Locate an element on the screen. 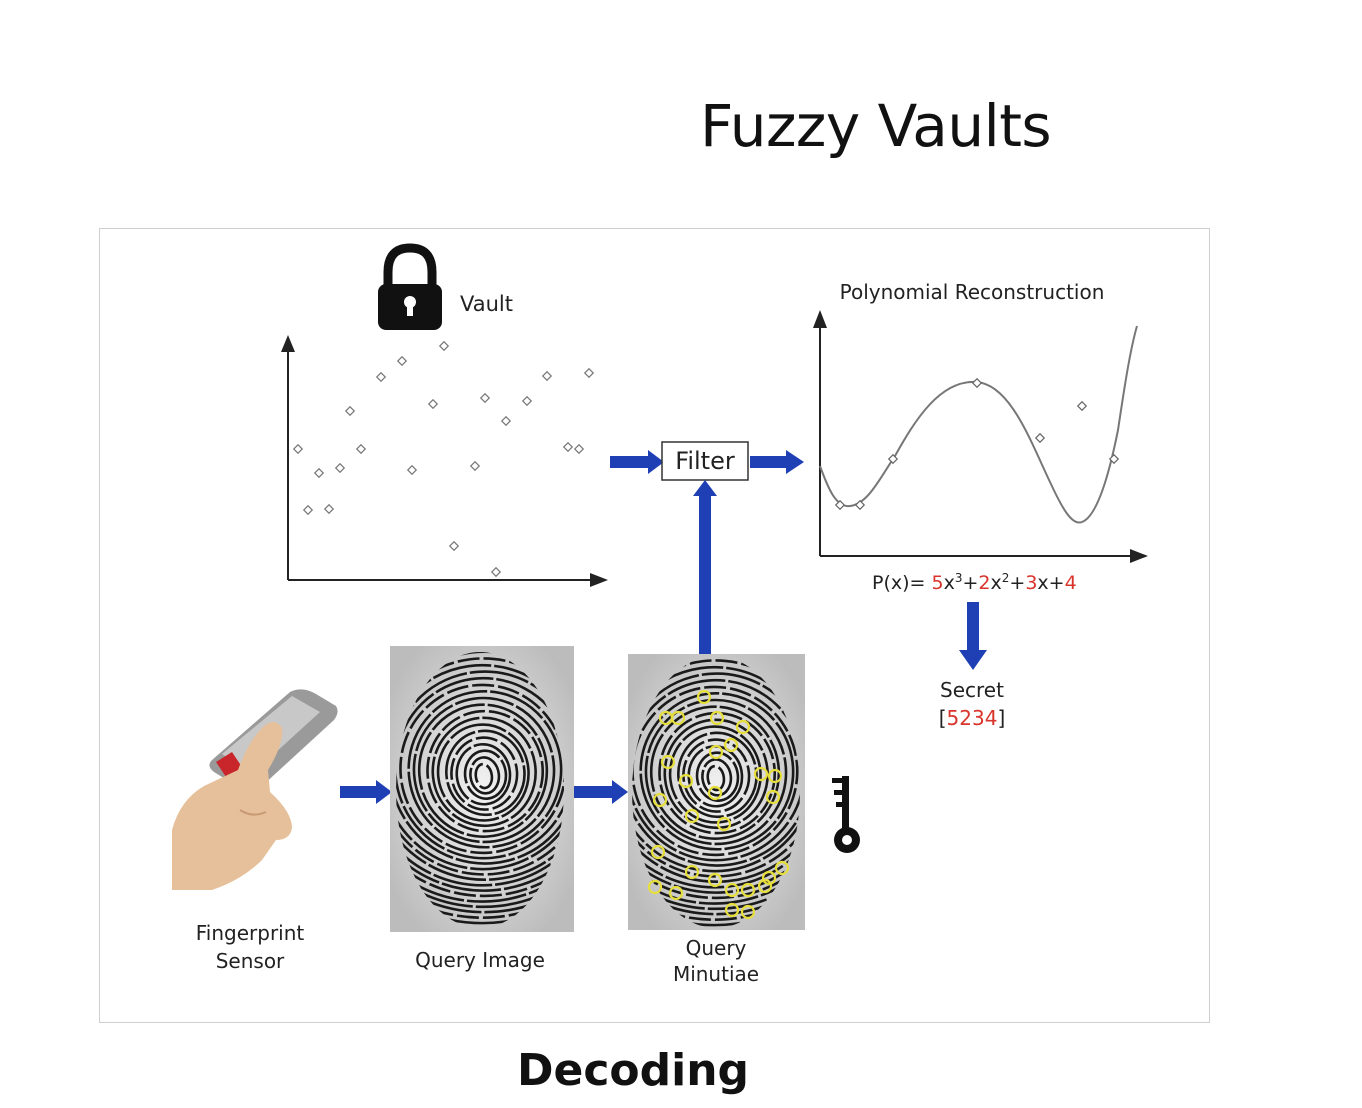 Image resolution: width=1362 pixels, height=1108 pixels. polynomial-equation: P(x)= 5x3+2x2+3x+4 is located at coordinates (974, 582).